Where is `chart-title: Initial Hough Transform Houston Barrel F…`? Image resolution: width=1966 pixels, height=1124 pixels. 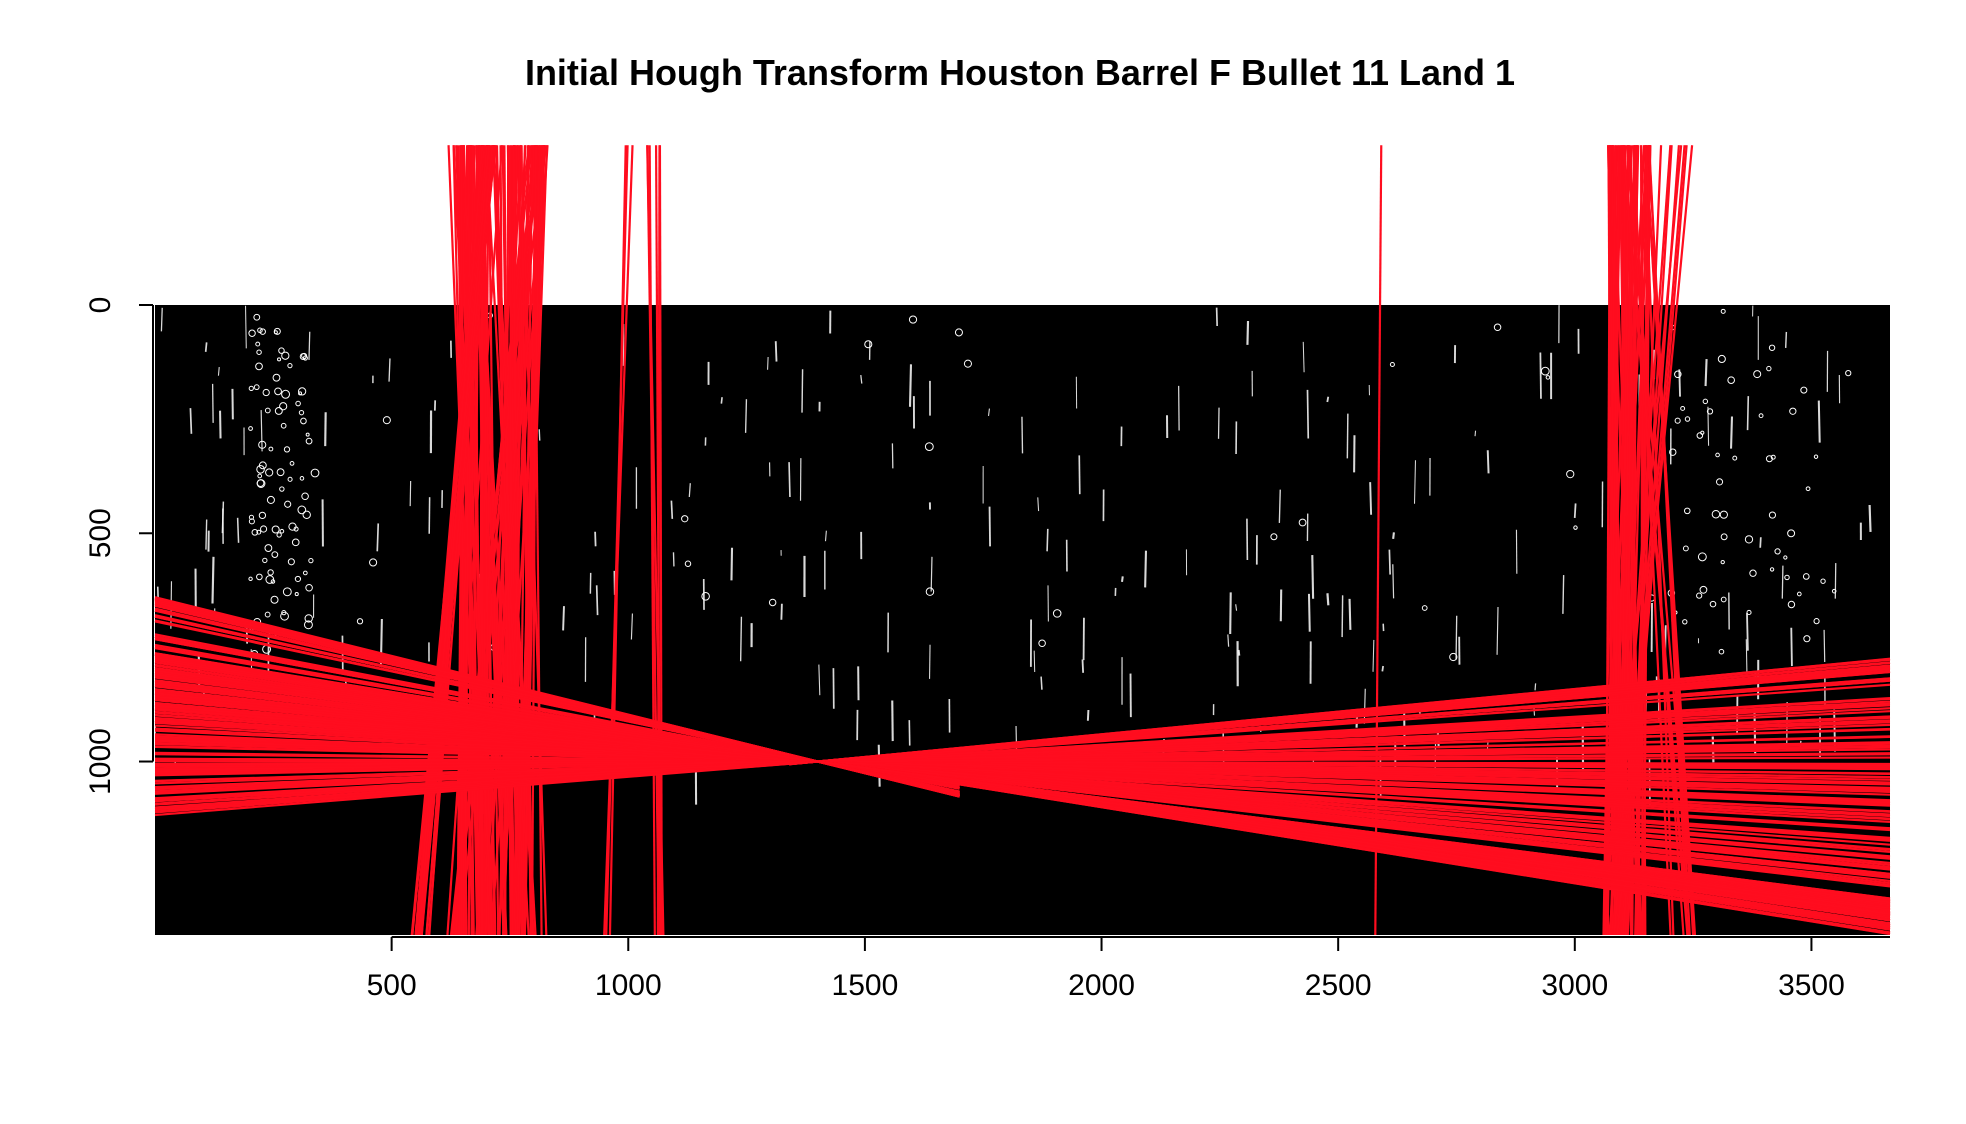
chart-title: Initial Hough Transform Houston Barrel F… is located at coordinates (1020, 72).